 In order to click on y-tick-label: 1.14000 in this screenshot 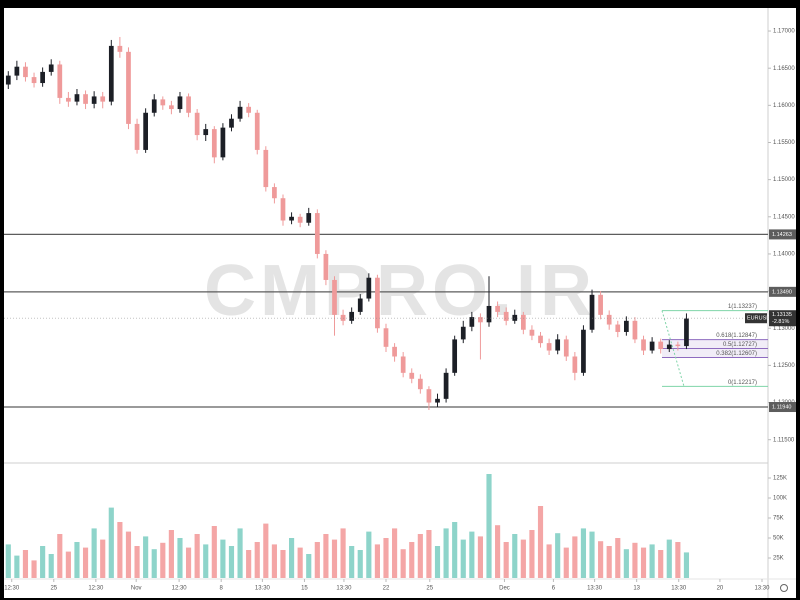, I will do `click(784, 255)`.